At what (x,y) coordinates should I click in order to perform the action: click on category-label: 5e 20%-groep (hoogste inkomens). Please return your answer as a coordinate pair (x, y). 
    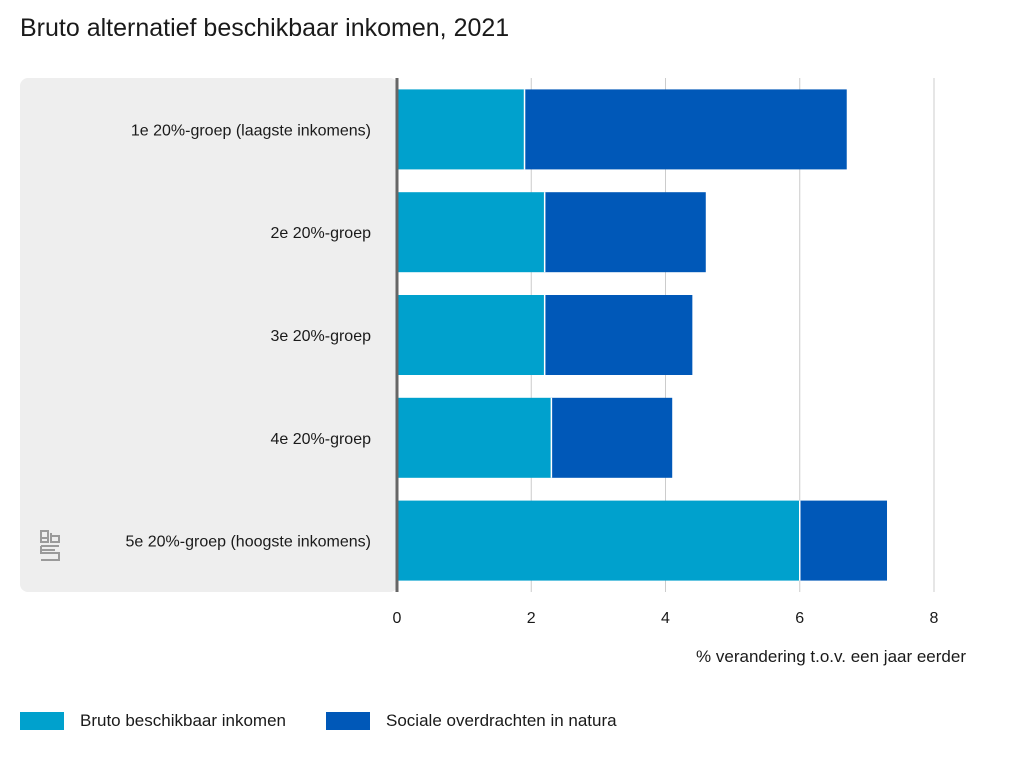
    Looking at the image, I should click on (248, 542).